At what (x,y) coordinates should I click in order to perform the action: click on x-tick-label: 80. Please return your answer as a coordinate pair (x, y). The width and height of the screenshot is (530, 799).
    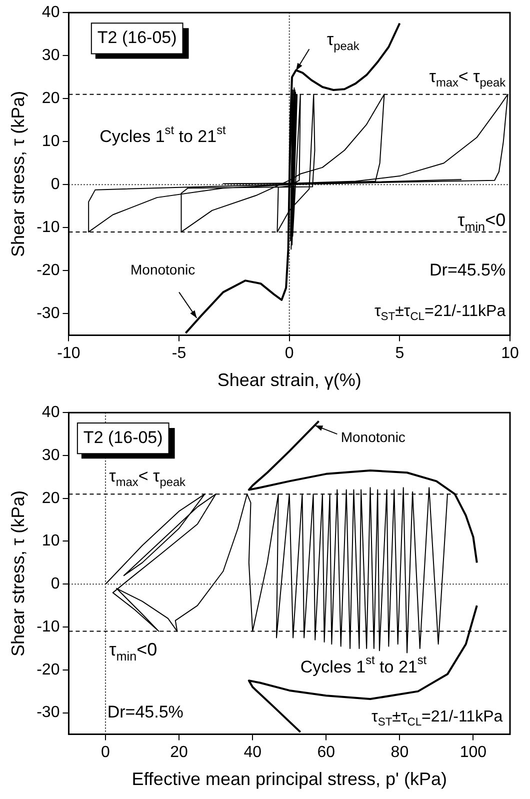
    Looking at the image, I should click on (399, 753).